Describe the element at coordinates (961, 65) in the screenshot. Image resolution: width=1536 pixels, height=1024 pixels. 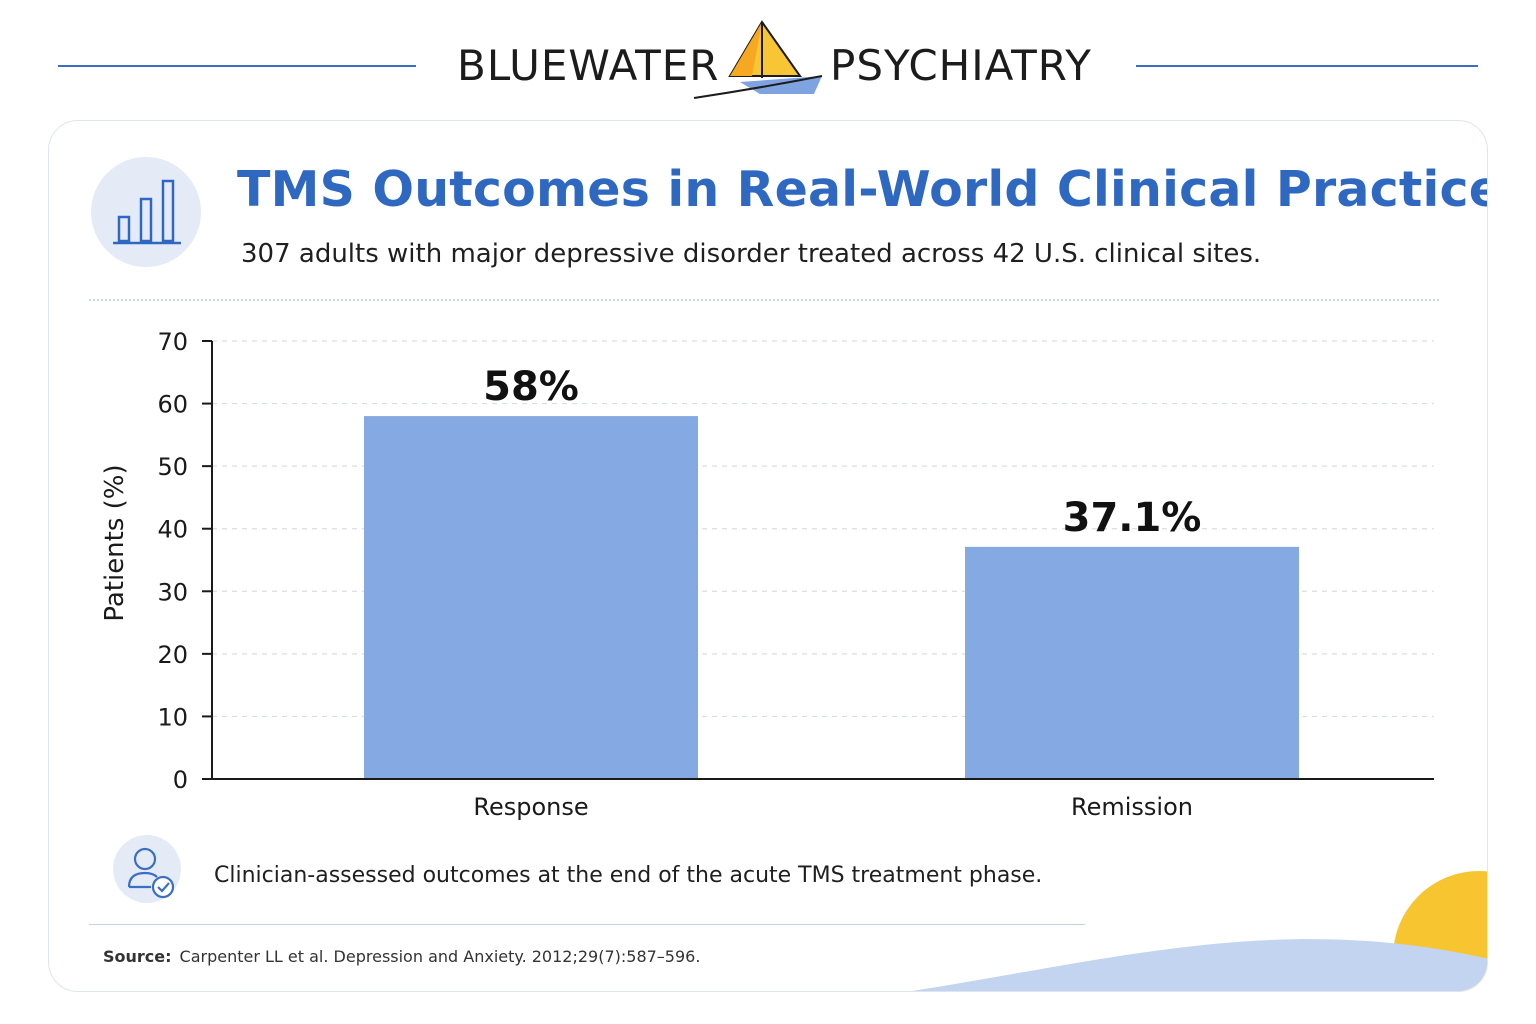
I see `brand-name-right: PSYCHIATRY` at that location.